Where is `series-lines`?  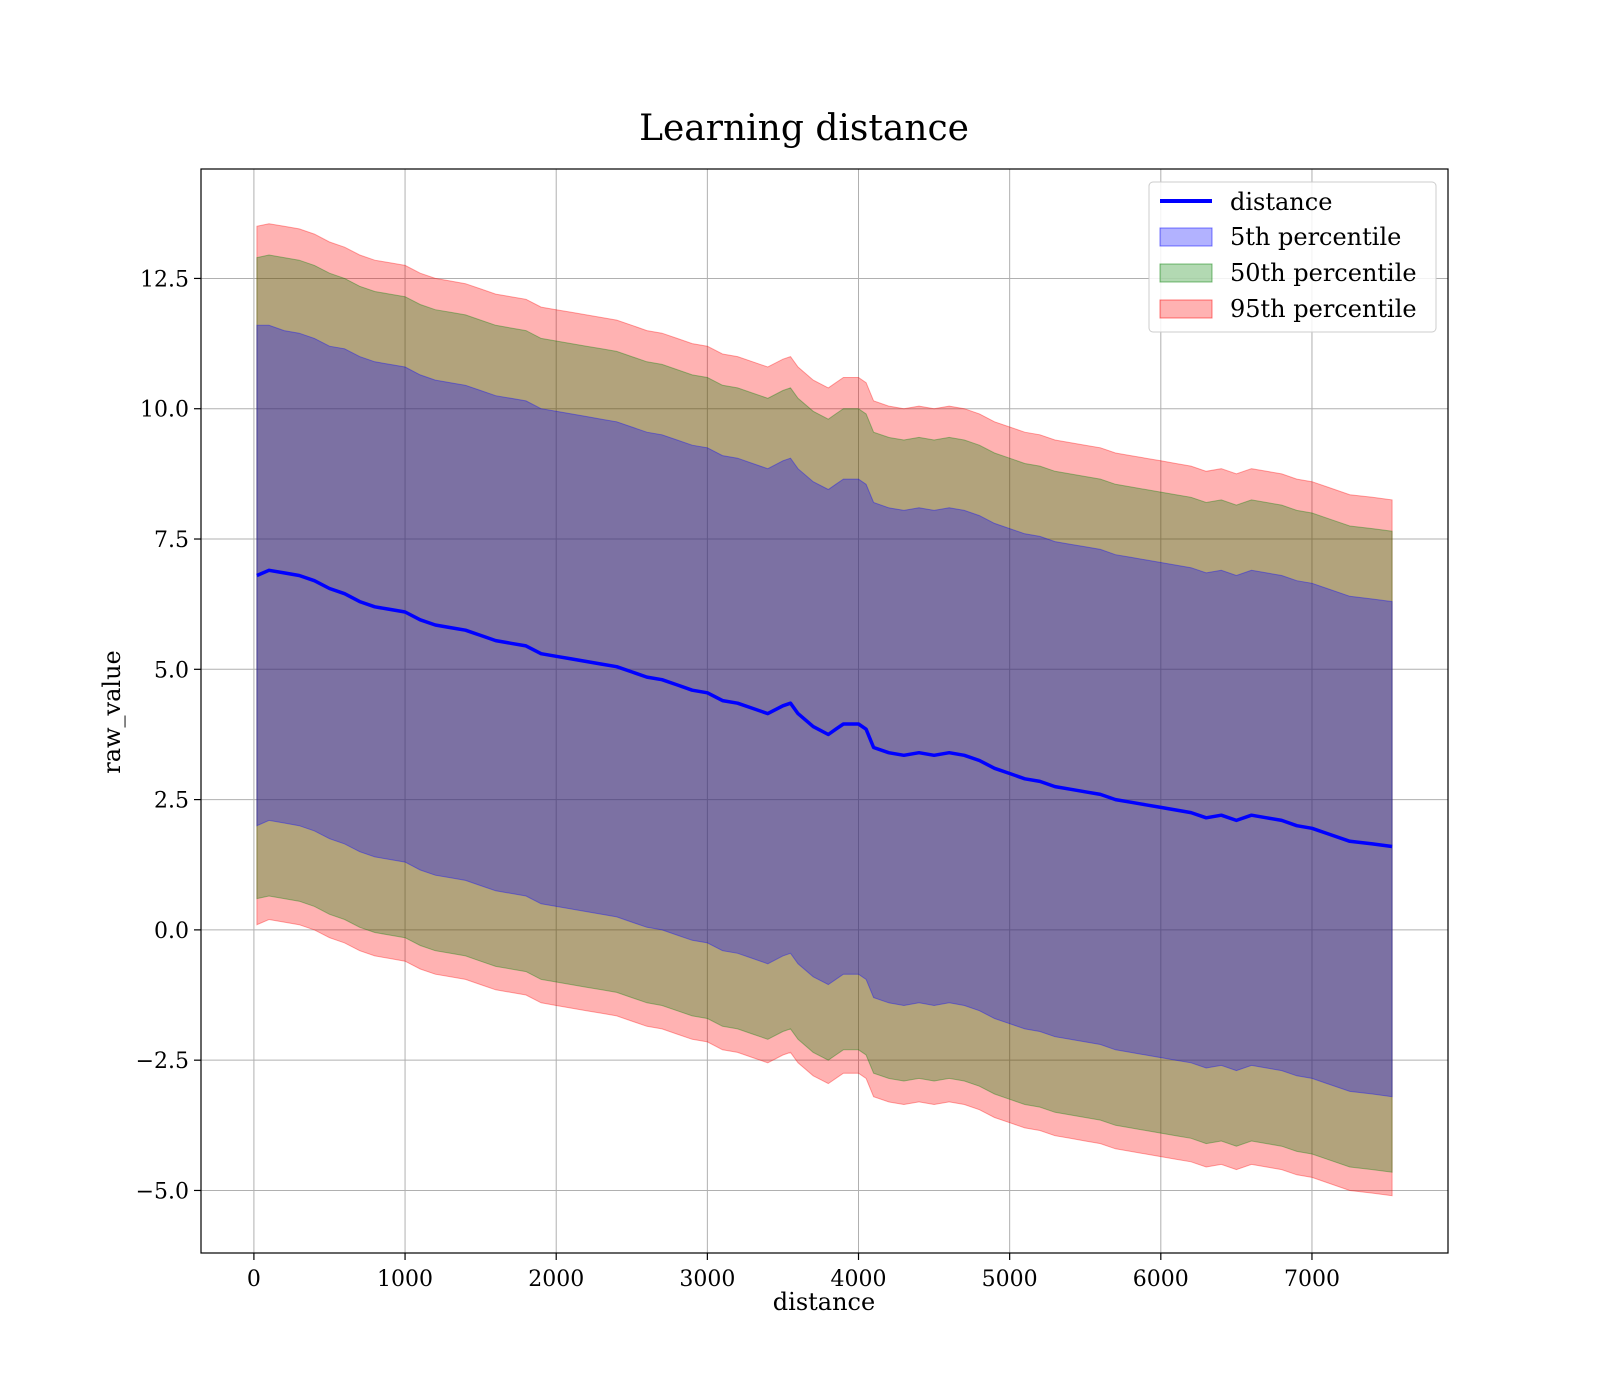 series-lines is located at coordinates (824, 708).